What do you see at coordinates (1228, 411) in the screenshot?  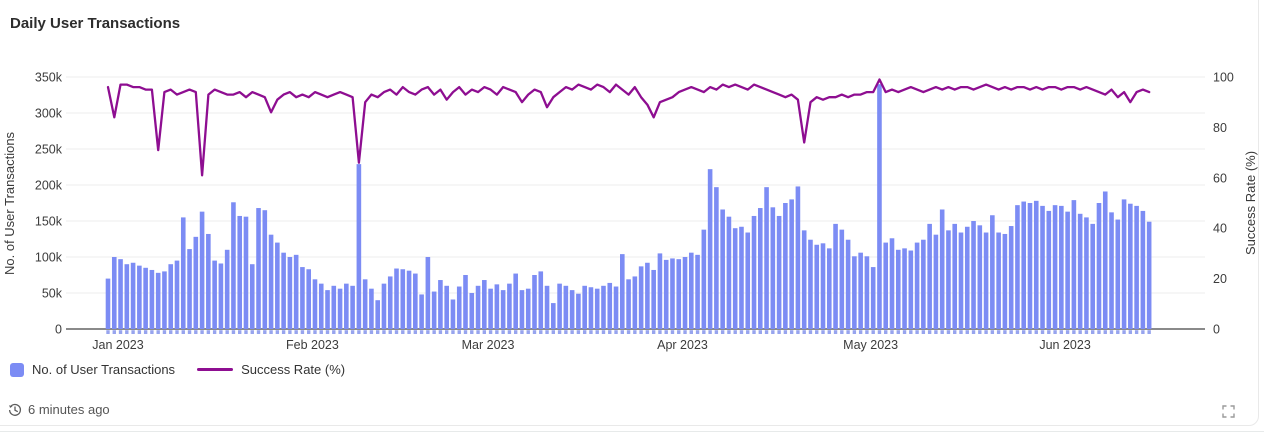 I see `fullscreen-button` at bounding box center [1228, 411].